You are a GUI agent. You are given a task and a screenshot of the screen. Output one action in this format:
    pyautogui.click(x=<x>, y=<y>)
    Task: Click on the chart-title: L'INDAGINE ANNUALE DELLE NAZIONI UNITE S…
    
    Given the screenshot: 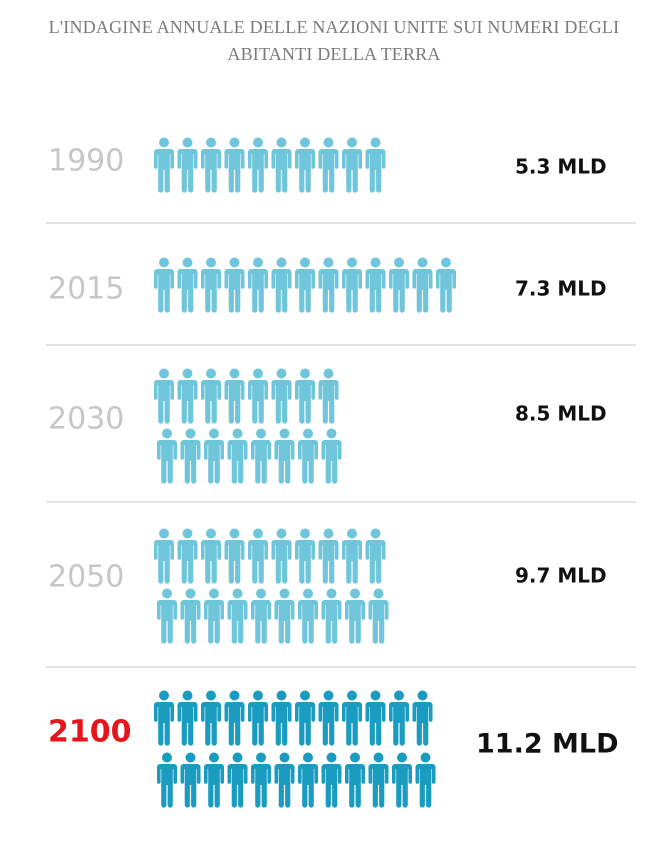 What is the action you would take?
    pyautogui.click(x=334, y=40)
    